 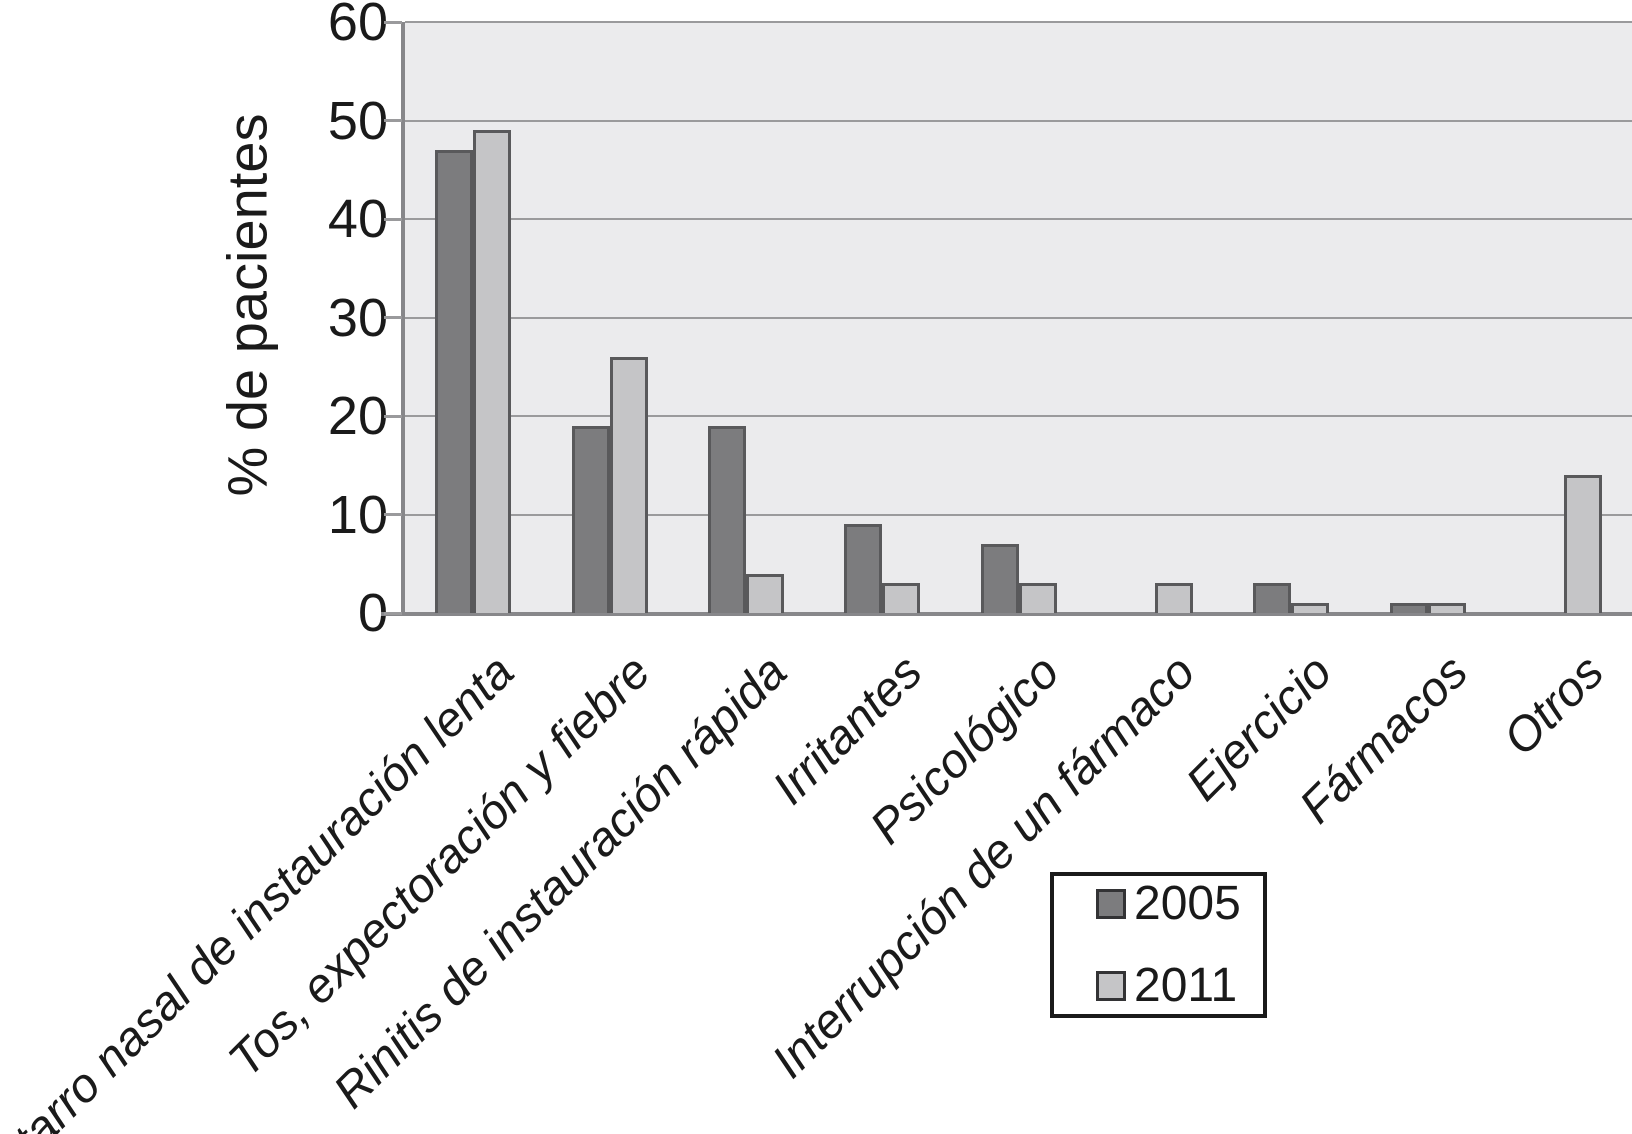 I want to click on legend-item-2005: 2005, so click(x=1179, y=904).